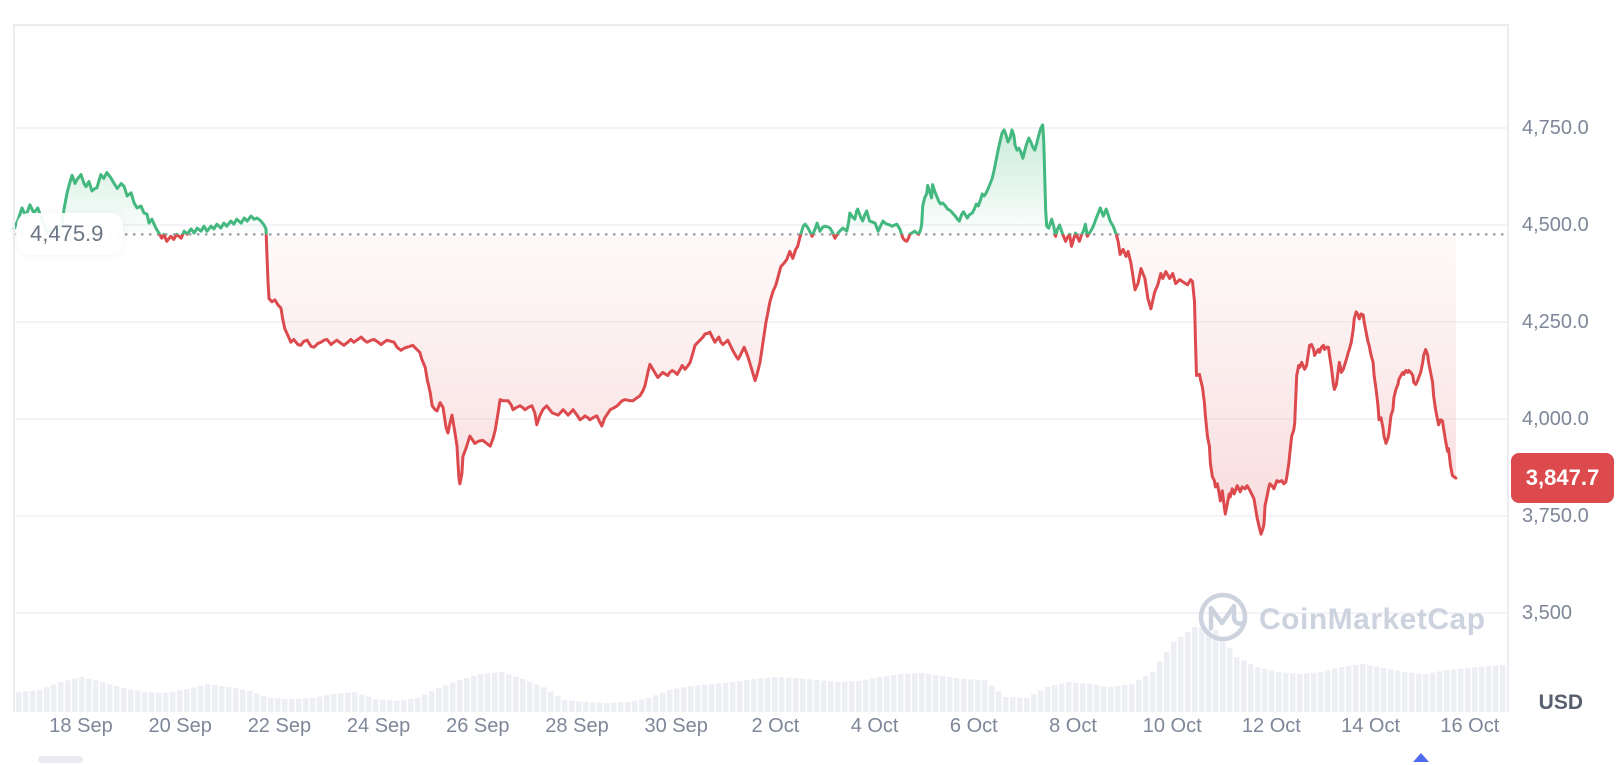 The image size is (1624, 765). I want to click on x-axis-tick-label: 28 Sep, so click(577, 726).